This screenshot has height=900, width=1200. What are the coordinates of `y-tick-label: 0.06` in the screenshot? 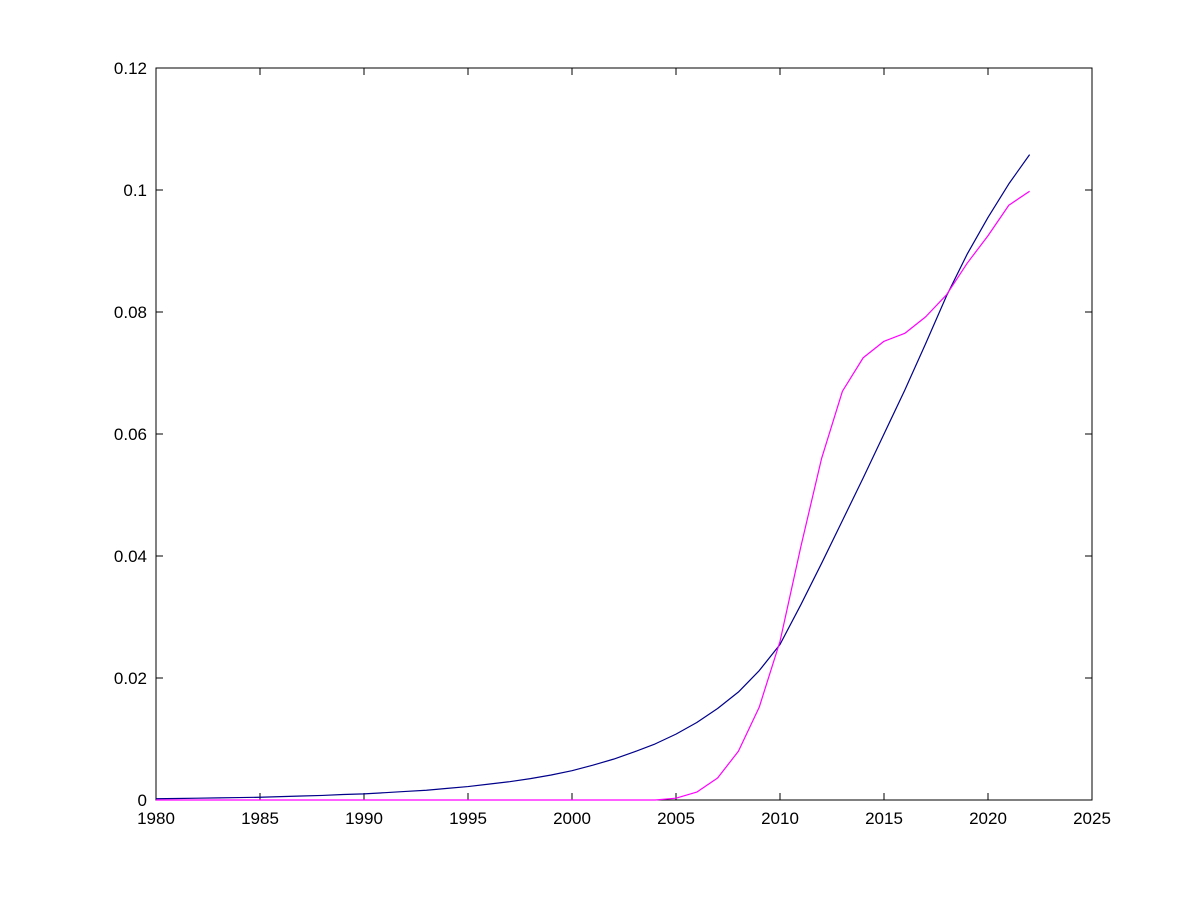 It's located at (130, 434).